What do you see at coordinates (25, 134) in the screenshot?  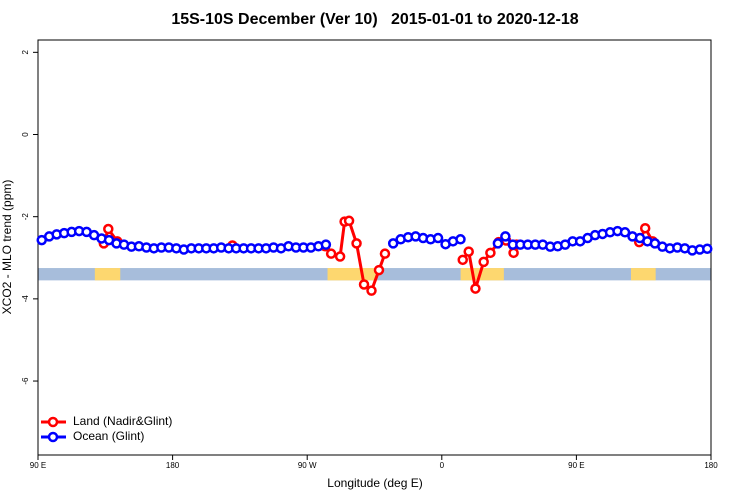 I see `y-tick-label: 0` at bounding box center [25, 134].